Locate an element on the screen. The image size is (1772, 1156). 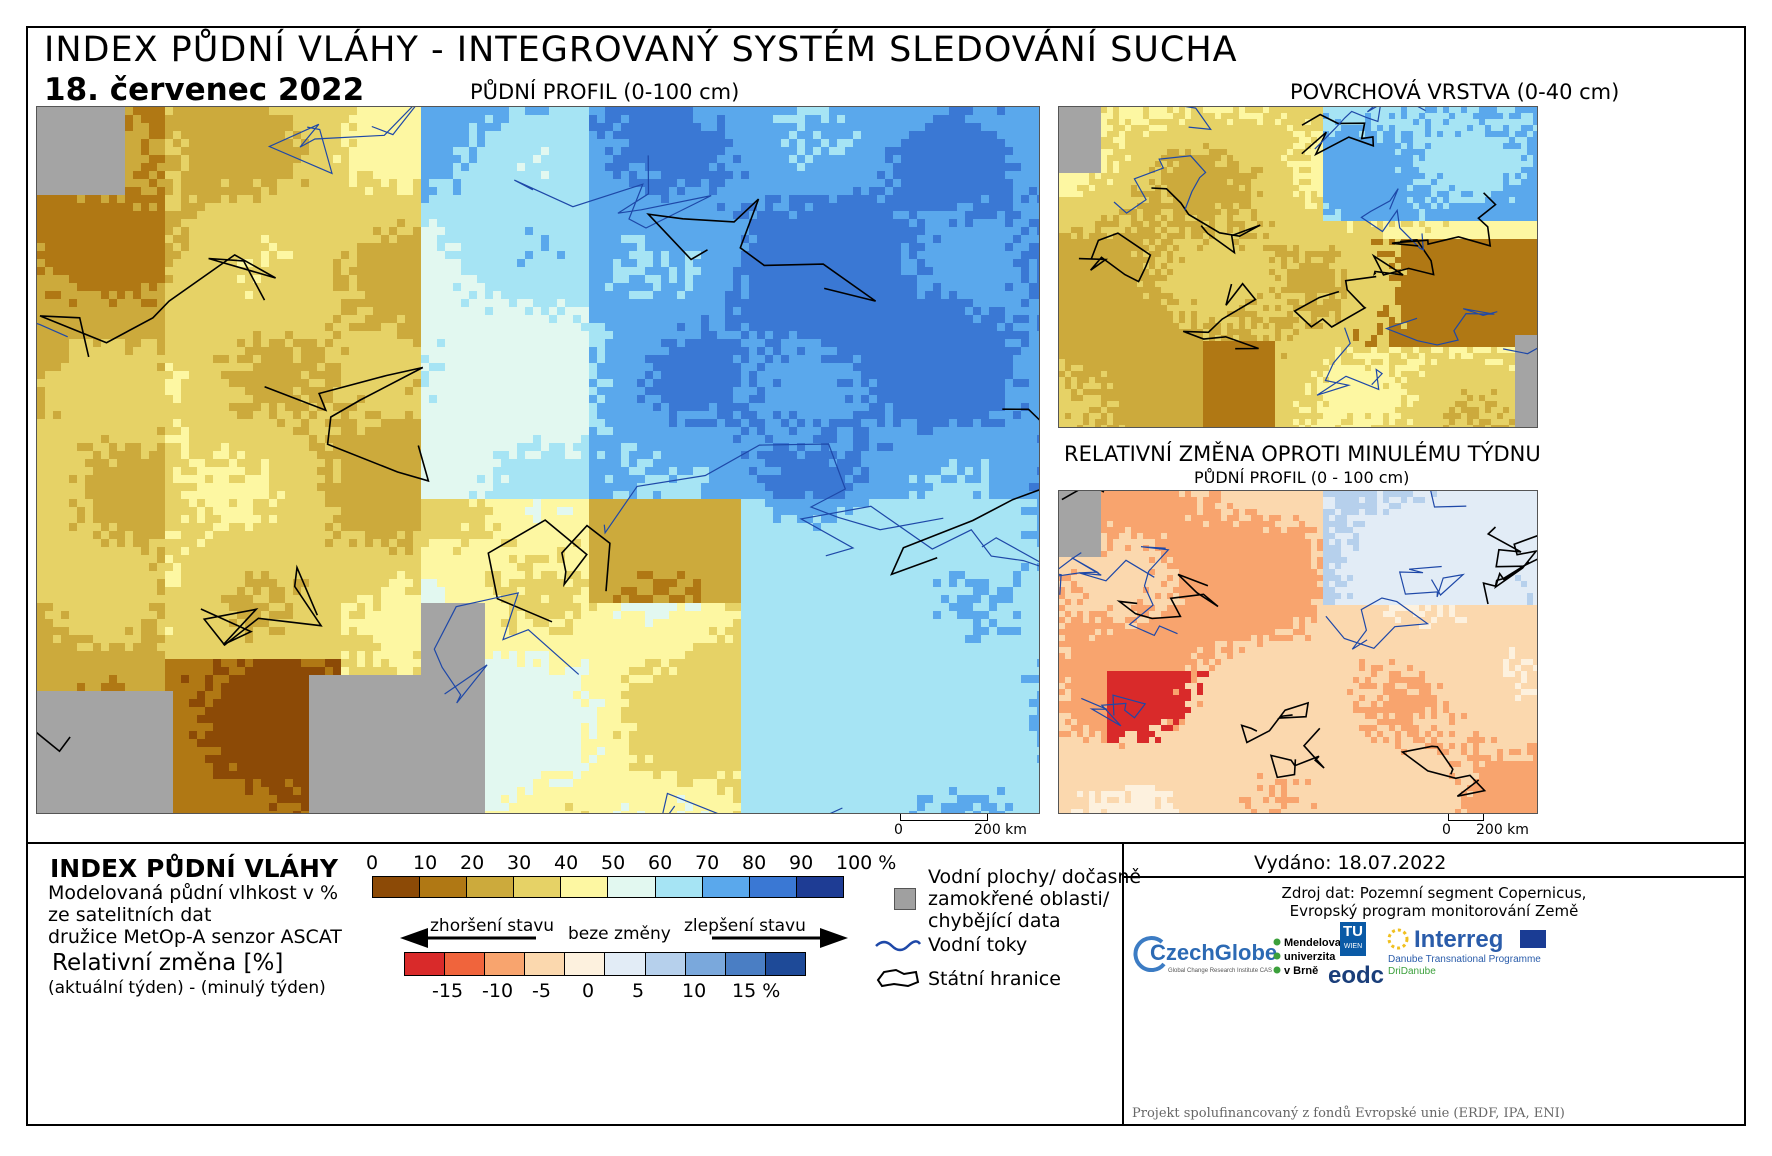
legend-index-desc-3: družice MetOp-A senzor ASCAT is located at coordinates (195, 937).